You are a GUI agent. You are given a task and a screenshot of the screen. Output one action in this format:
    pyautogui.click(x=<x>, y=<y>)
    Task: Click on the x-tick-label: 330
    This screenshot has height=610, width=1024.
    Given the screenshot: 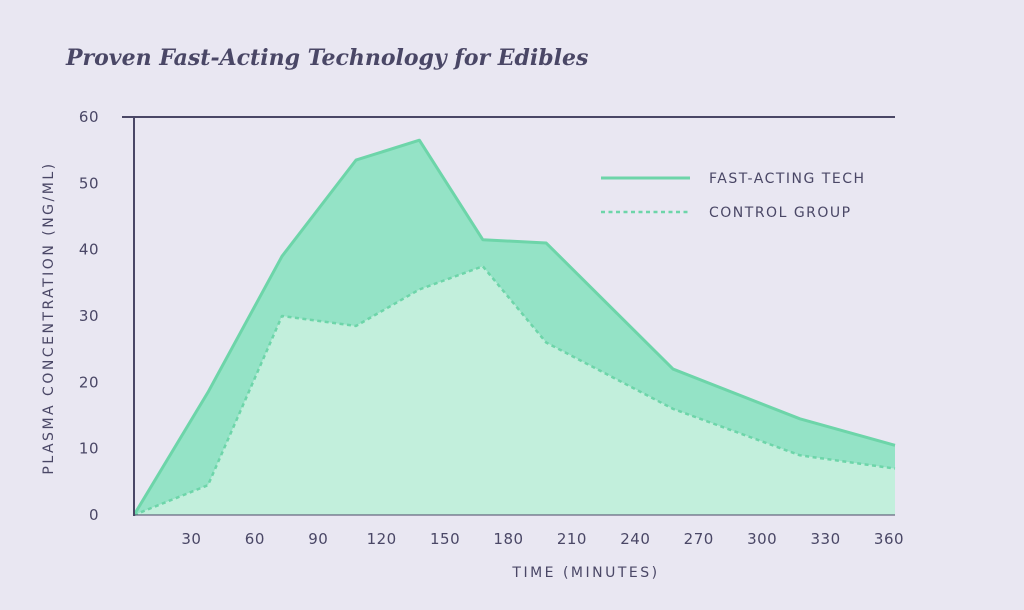 What is the action you would take?
    pyautogui.click(x=826, y=539)
    